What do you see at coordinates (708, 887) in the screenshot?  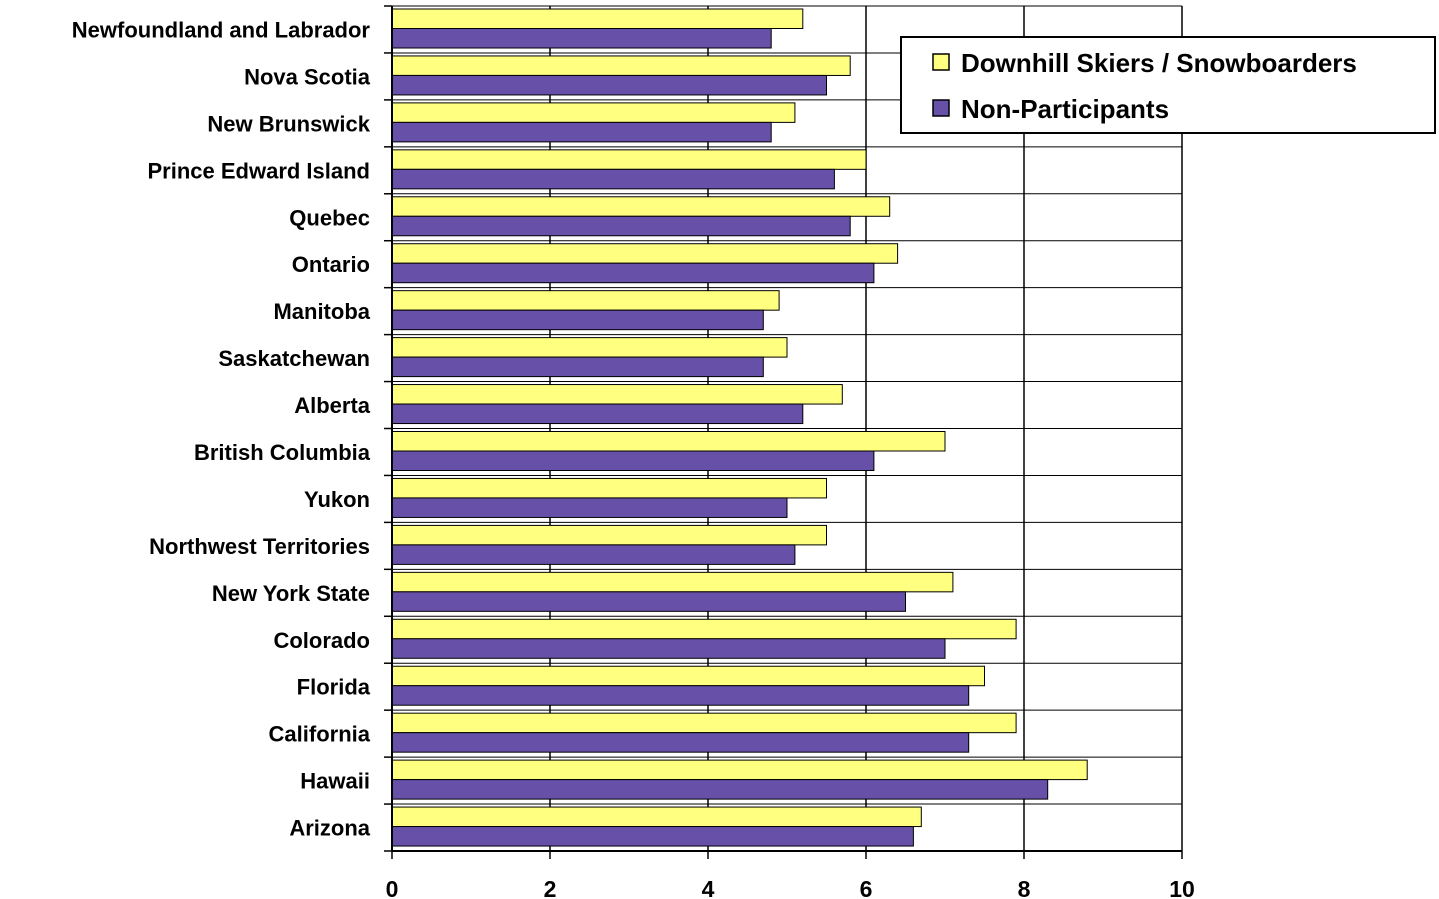 I see `x-tick-label: 4` at bounding box center [708, 887].